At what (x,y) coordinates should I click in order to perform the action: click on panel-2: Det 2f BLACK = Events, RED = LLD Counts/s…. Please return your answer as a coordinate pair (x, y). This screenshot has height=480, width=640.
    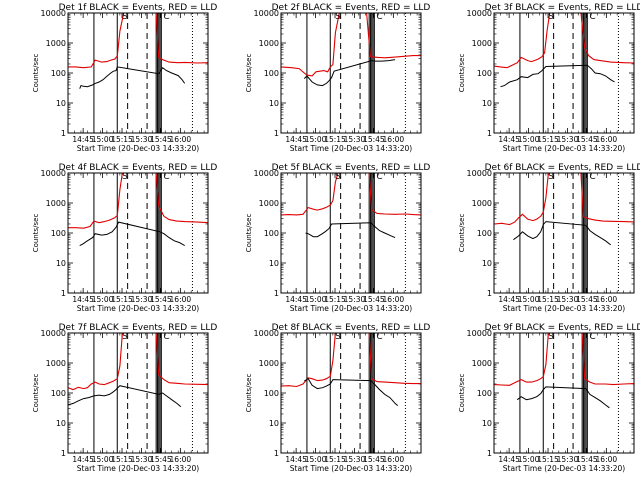
    Looking at the image, I should click on (337, 78).